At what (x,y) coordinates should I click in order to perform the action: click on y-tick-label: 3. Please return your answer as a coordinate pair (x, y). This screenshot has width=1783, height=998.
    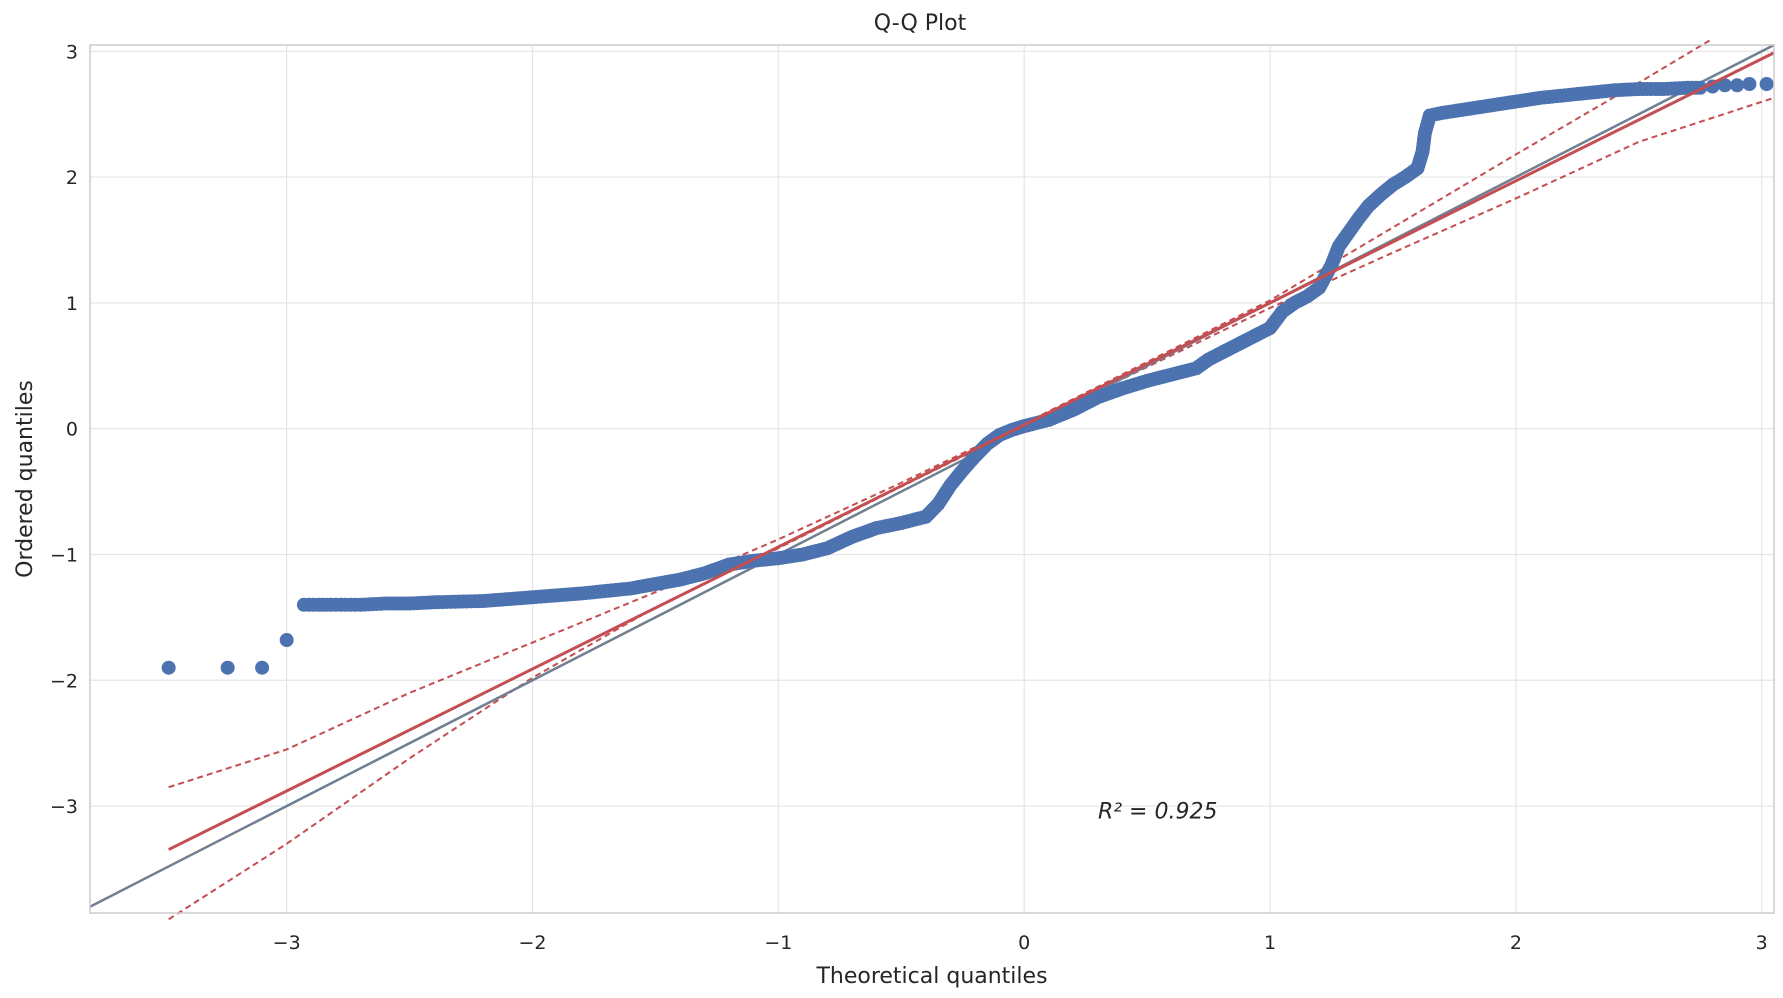
    Looking at the image, I should click on (72, 52).